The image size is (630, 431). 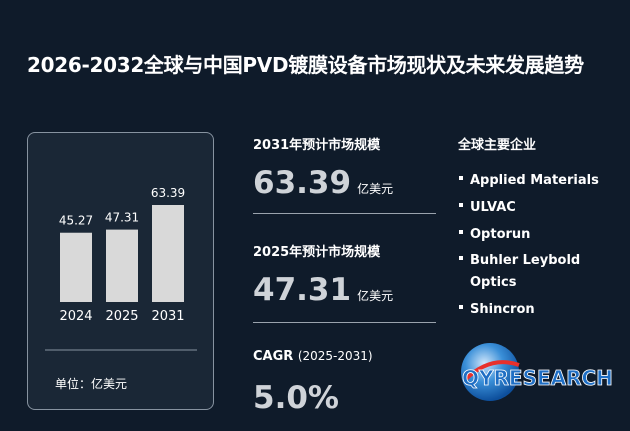 I want to click on title: 2026-2032全球与中国PVD镀膜设备市场现状及未来发展趋势, so click(x=305, y=65).